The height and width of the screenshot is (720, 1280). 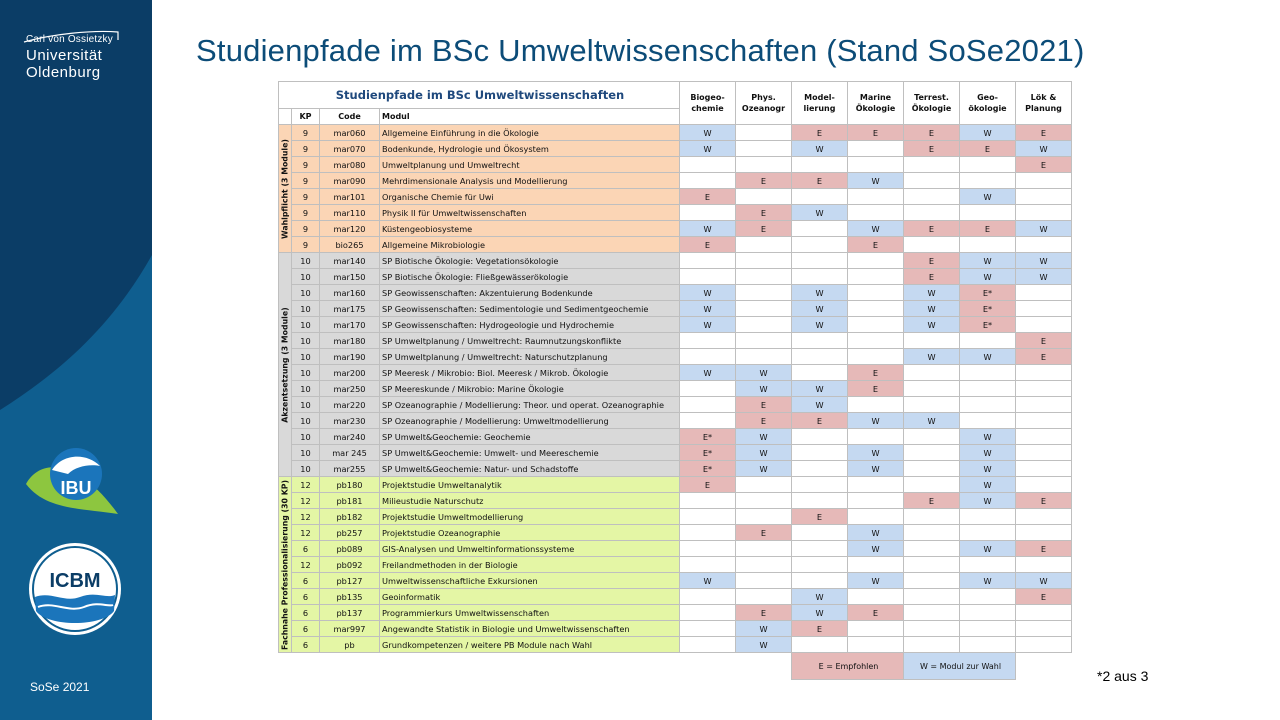 I want to click on code-cell: pb180, so click(x=349, y=484).